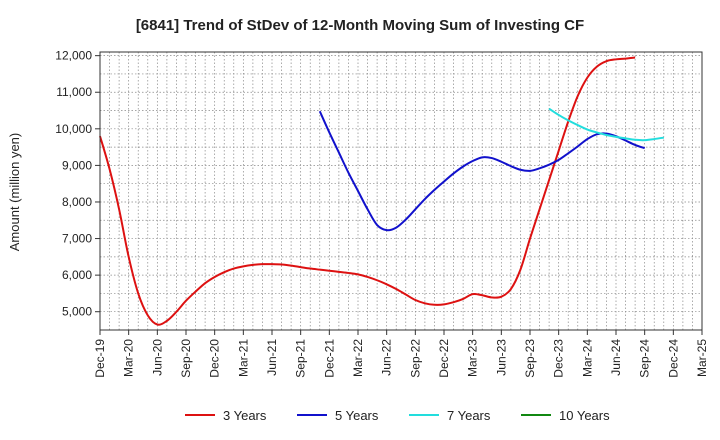 This screenshot has height=440, width=720. I want to click on legend-label-7-years: 7 Years, so click(469, 415).